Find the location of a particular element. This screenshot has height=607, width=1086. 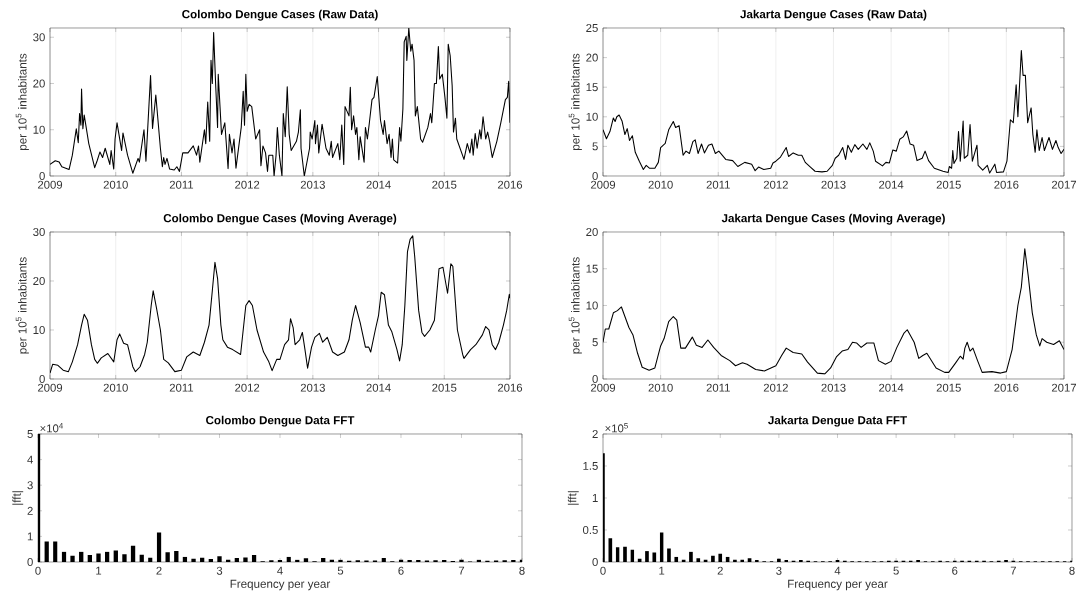

y-tick-label: 3 is located at coordinates (30, 485).